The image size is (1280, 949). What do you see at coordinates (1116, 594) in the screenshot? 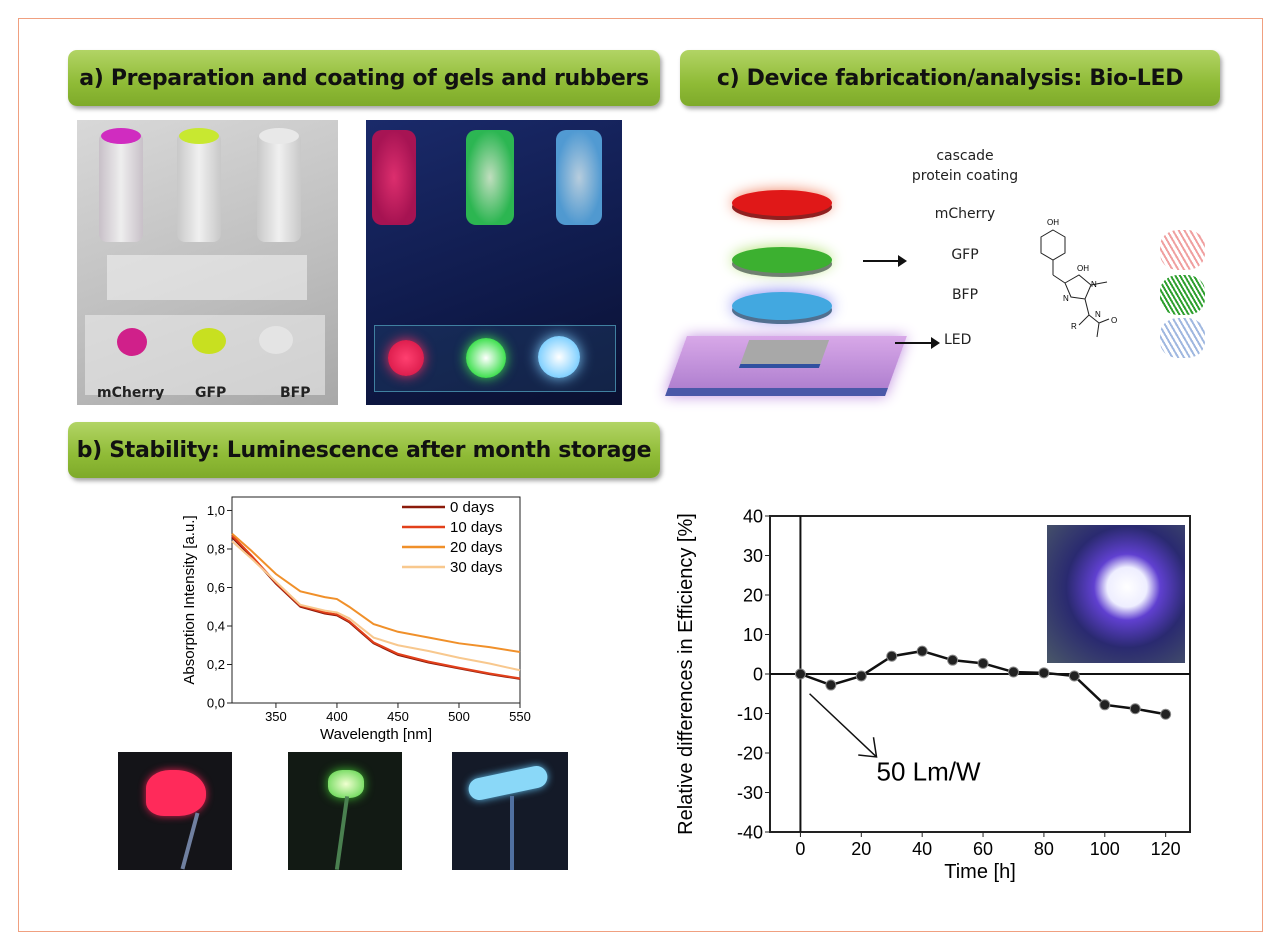
I see `bio-led-inset-photo` at bounding box center [1116, 594].